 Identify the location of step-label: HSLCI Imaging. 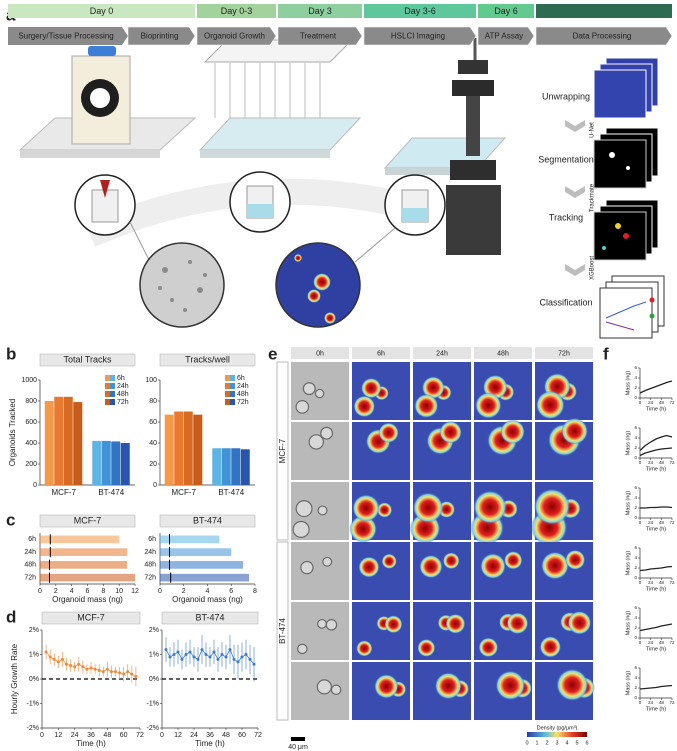
(418, 36).